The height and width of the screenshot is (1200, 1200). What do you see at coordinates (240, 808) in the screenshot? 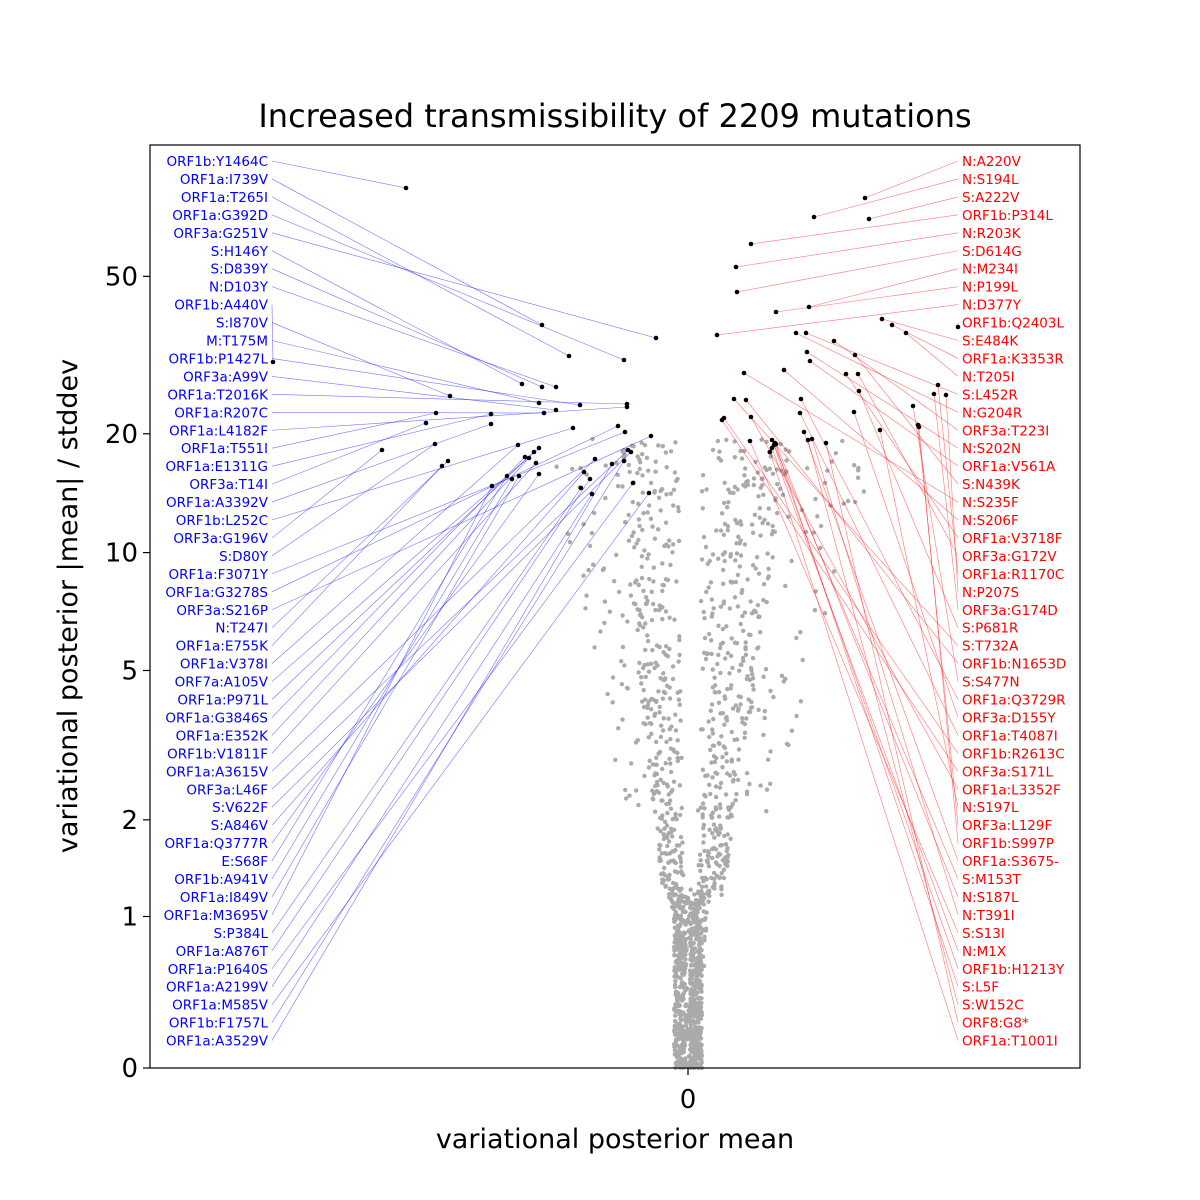
I see `mutation-label: S:V622F` at bounding box center [240, 808].